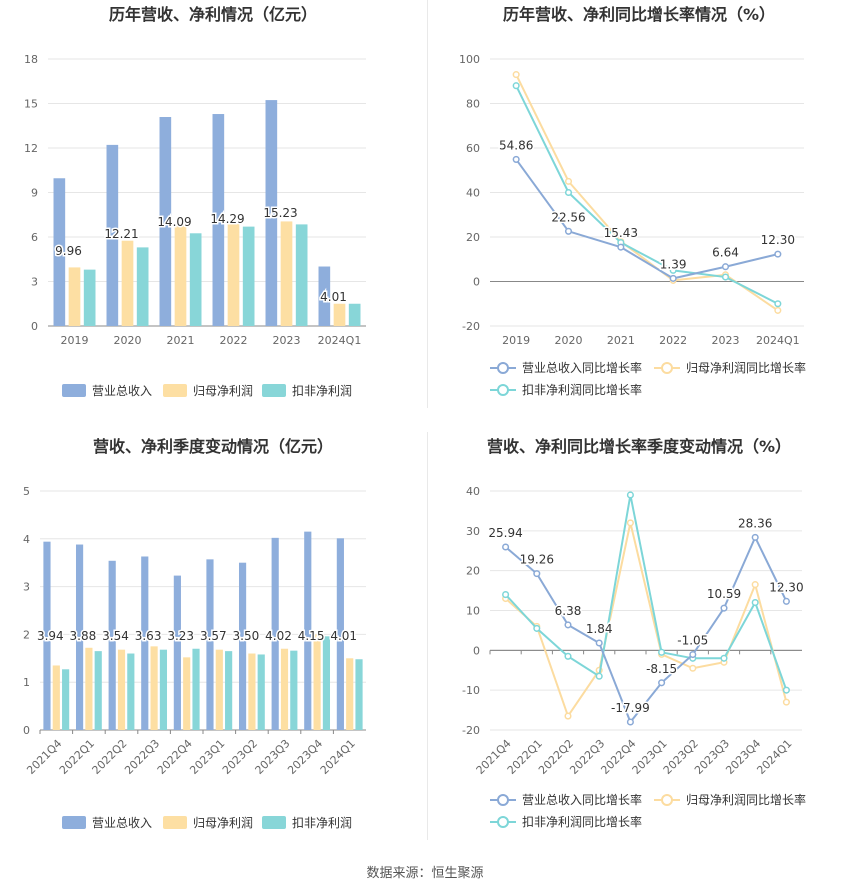 The image size is (850, 891). I want to click on data-label: 15.23, so click(280, 213).